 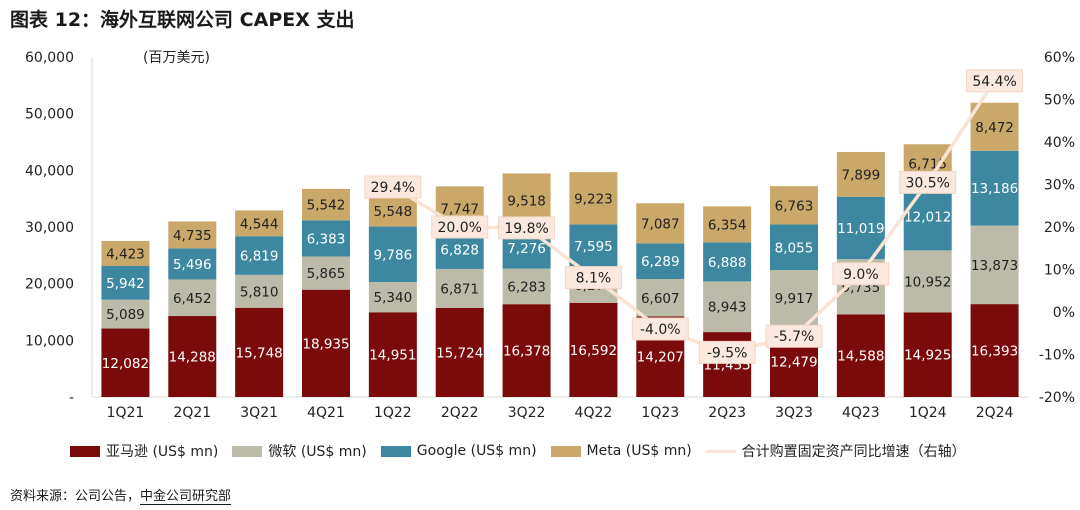 I want to click on data-label-microsoft: 5,865, so click(x=326, y=274).